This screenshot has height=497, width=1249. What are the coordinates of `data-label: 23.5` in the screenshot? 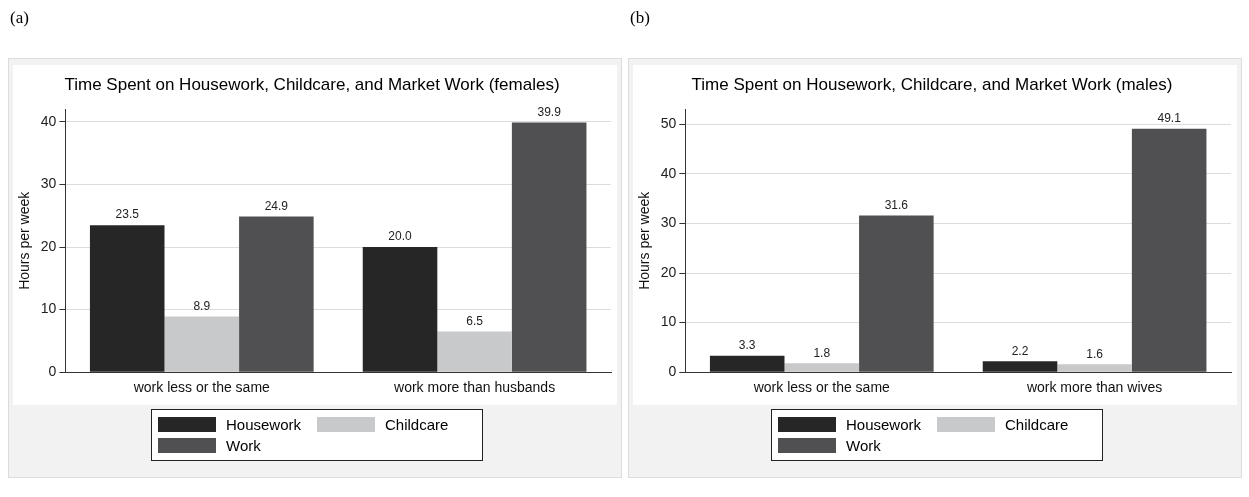 It's located at (127, 214).